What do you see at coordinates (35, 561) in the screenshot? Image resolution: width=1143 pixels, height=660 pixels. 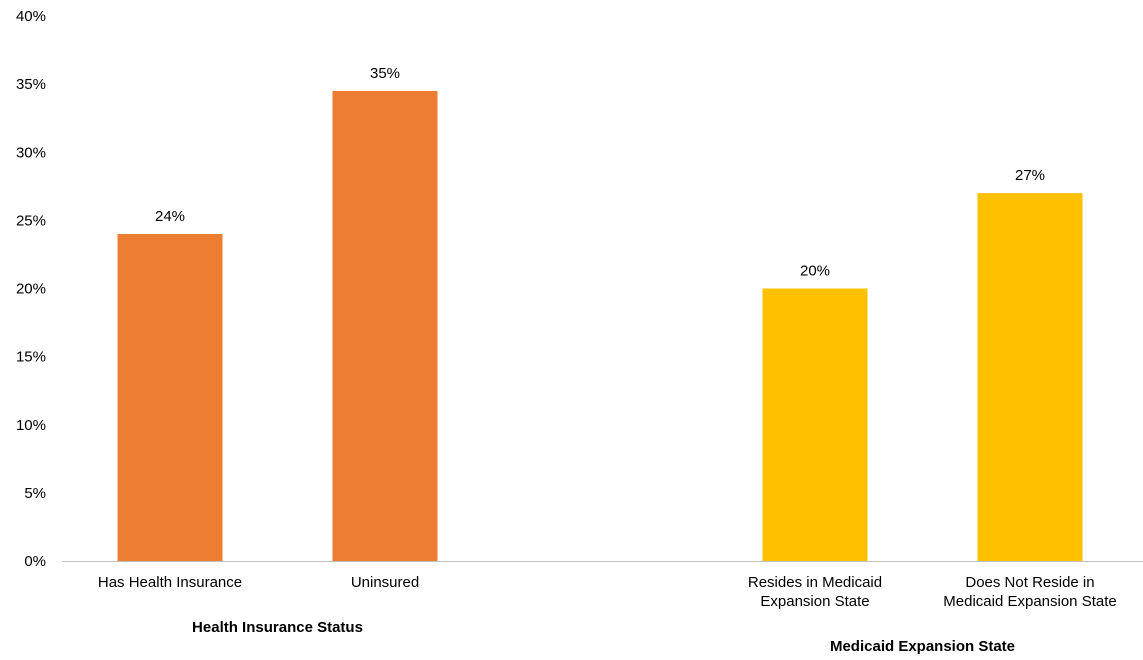 I see `y-tick-label: 0%` at bounding box center [35, 561].